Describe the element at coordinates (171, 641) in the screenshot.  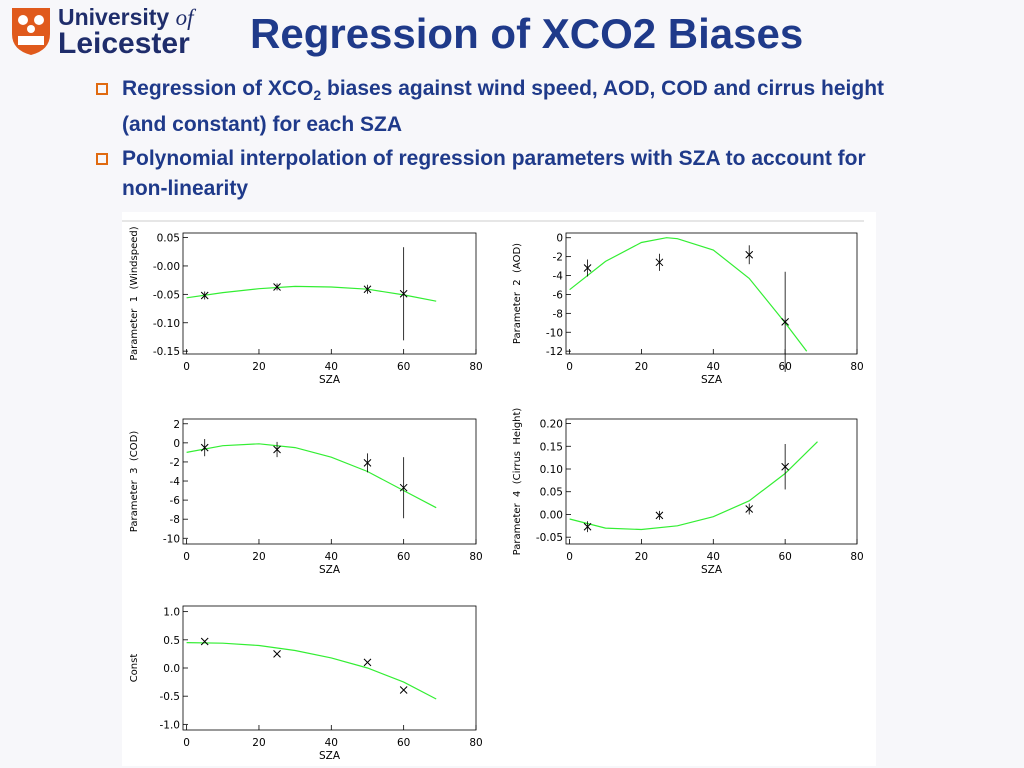
I see `y-tick-label: 0.5` at that location.